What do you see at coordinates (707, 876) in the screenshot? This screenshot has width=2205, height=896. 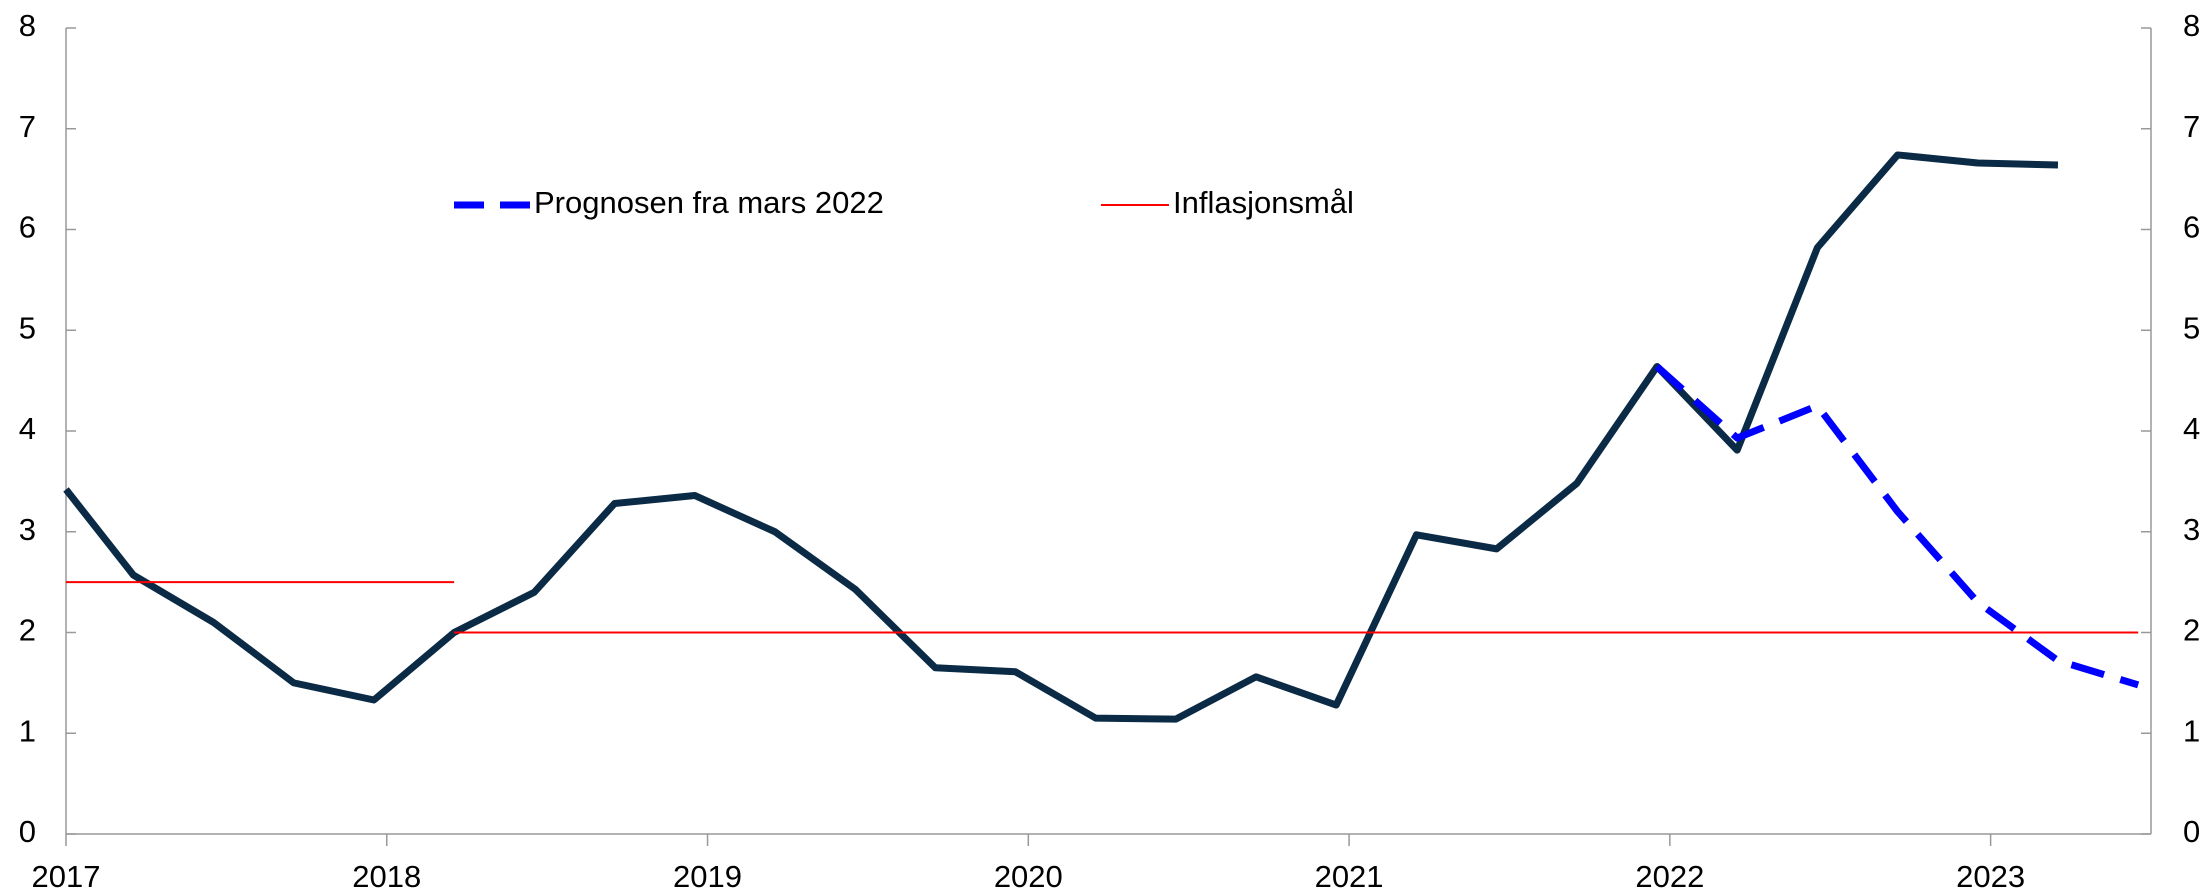 I see `x-tick-label: 2019` at bounding box center [707, 876].